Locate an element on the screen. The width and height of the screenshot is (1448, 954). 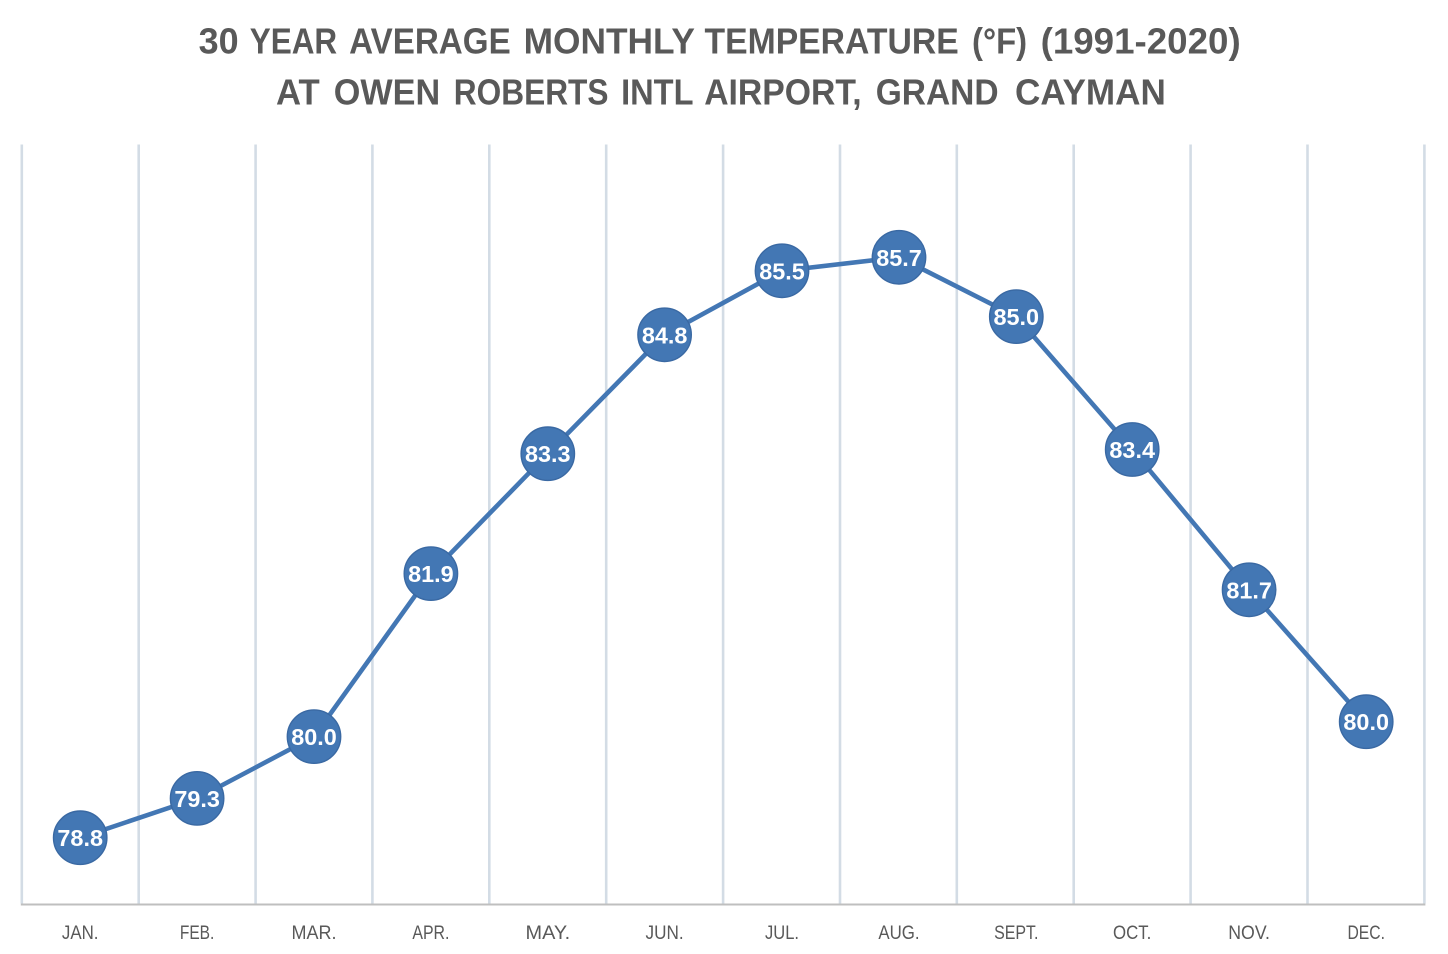
svg-text: ROBERTS is located at coordinates (531, 92).